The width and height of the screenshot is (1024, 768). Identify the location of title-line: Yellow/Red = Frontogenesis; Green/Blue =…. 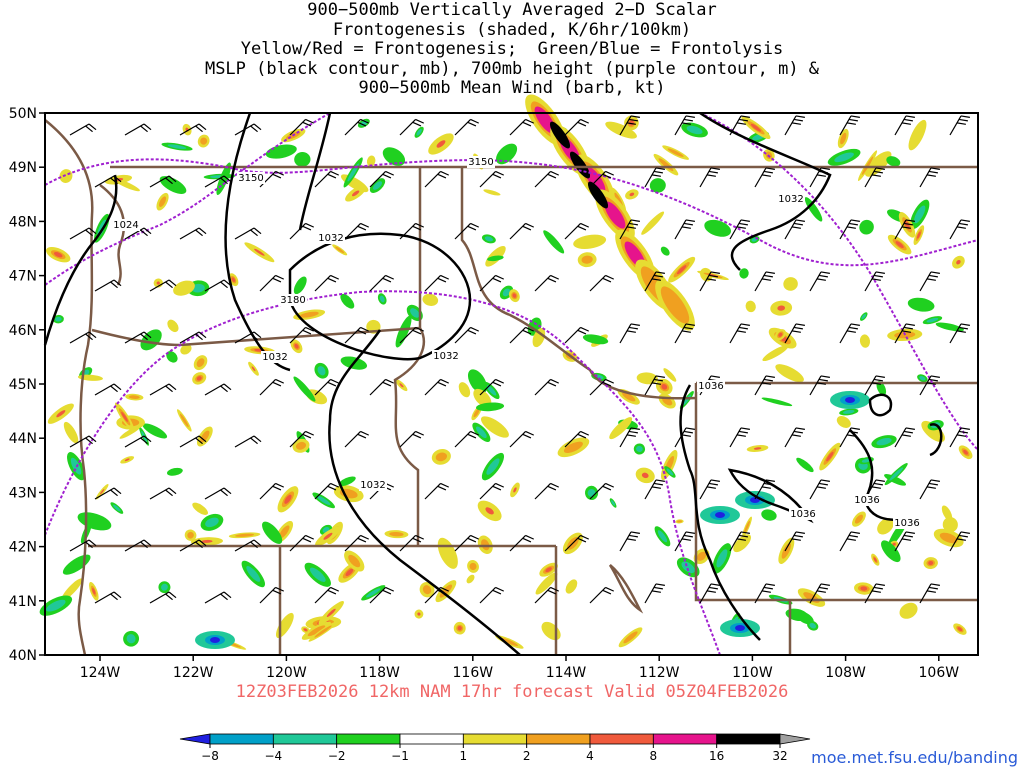
(512, 49).